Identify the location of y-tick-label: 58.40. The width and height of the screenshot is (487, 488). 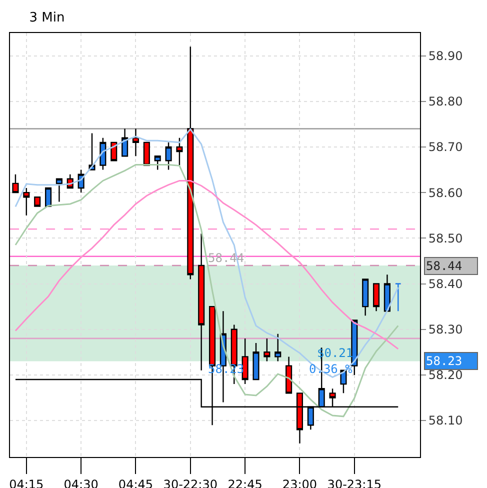
(445, 283).